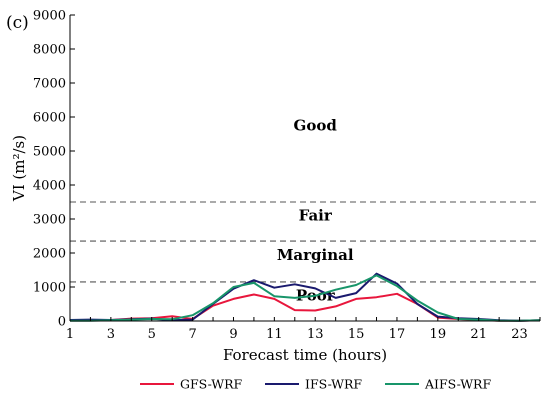  I want to click on x-tick-label: 7, so click(192, 334).